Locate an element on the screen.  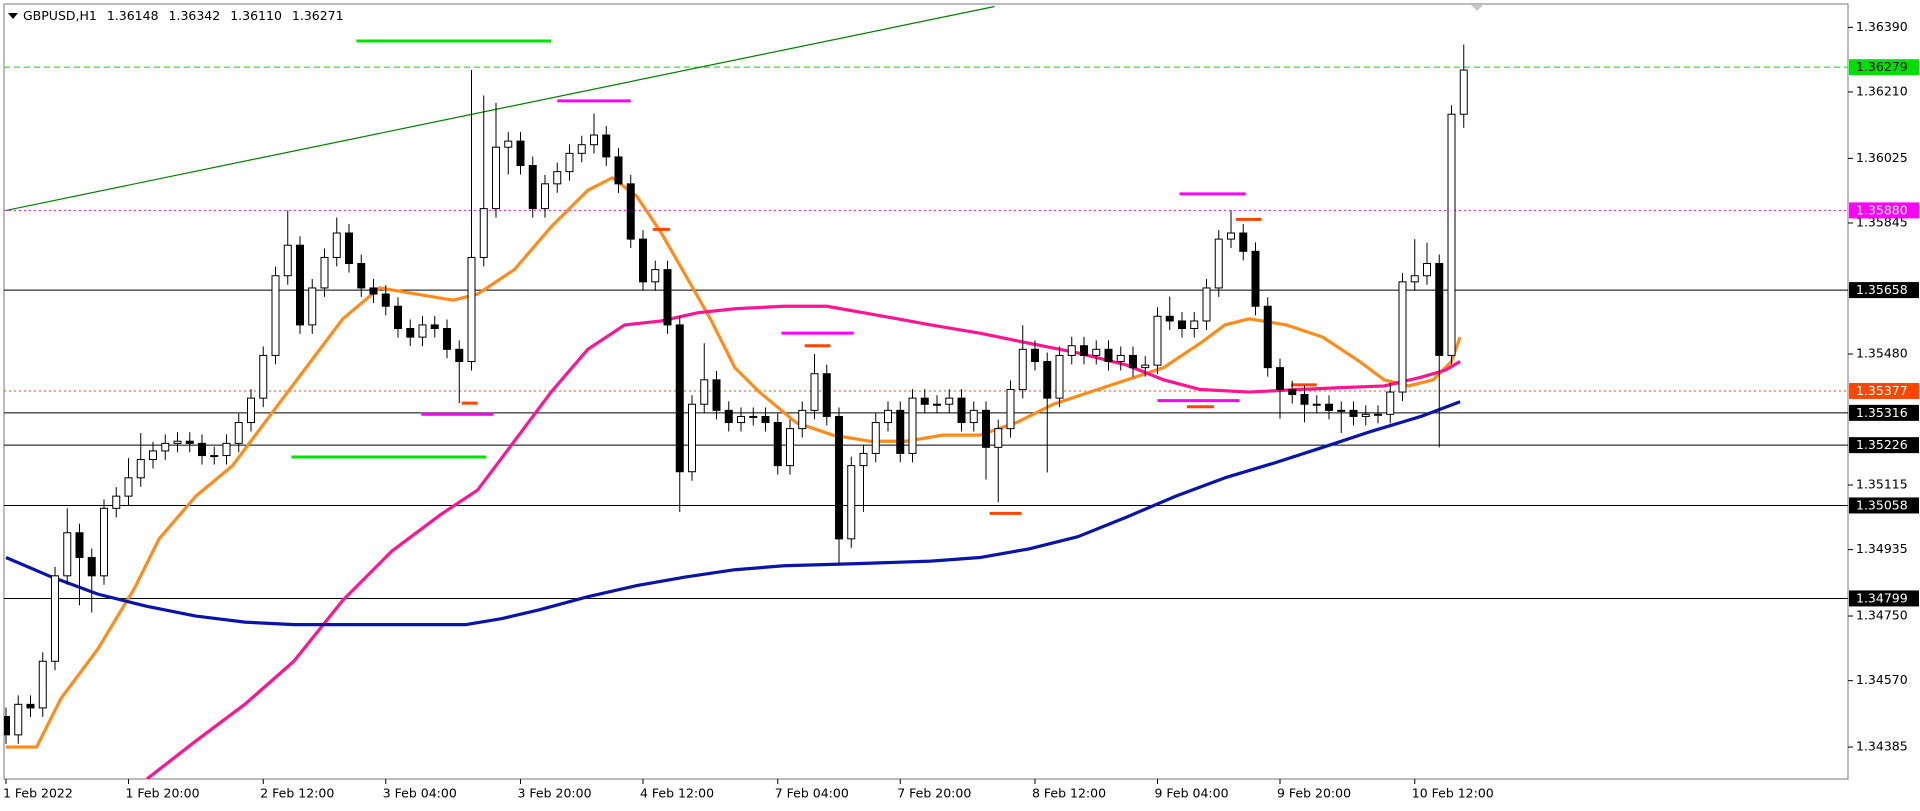
level-label: 1.35880 is located at coordinates (1882, 209).